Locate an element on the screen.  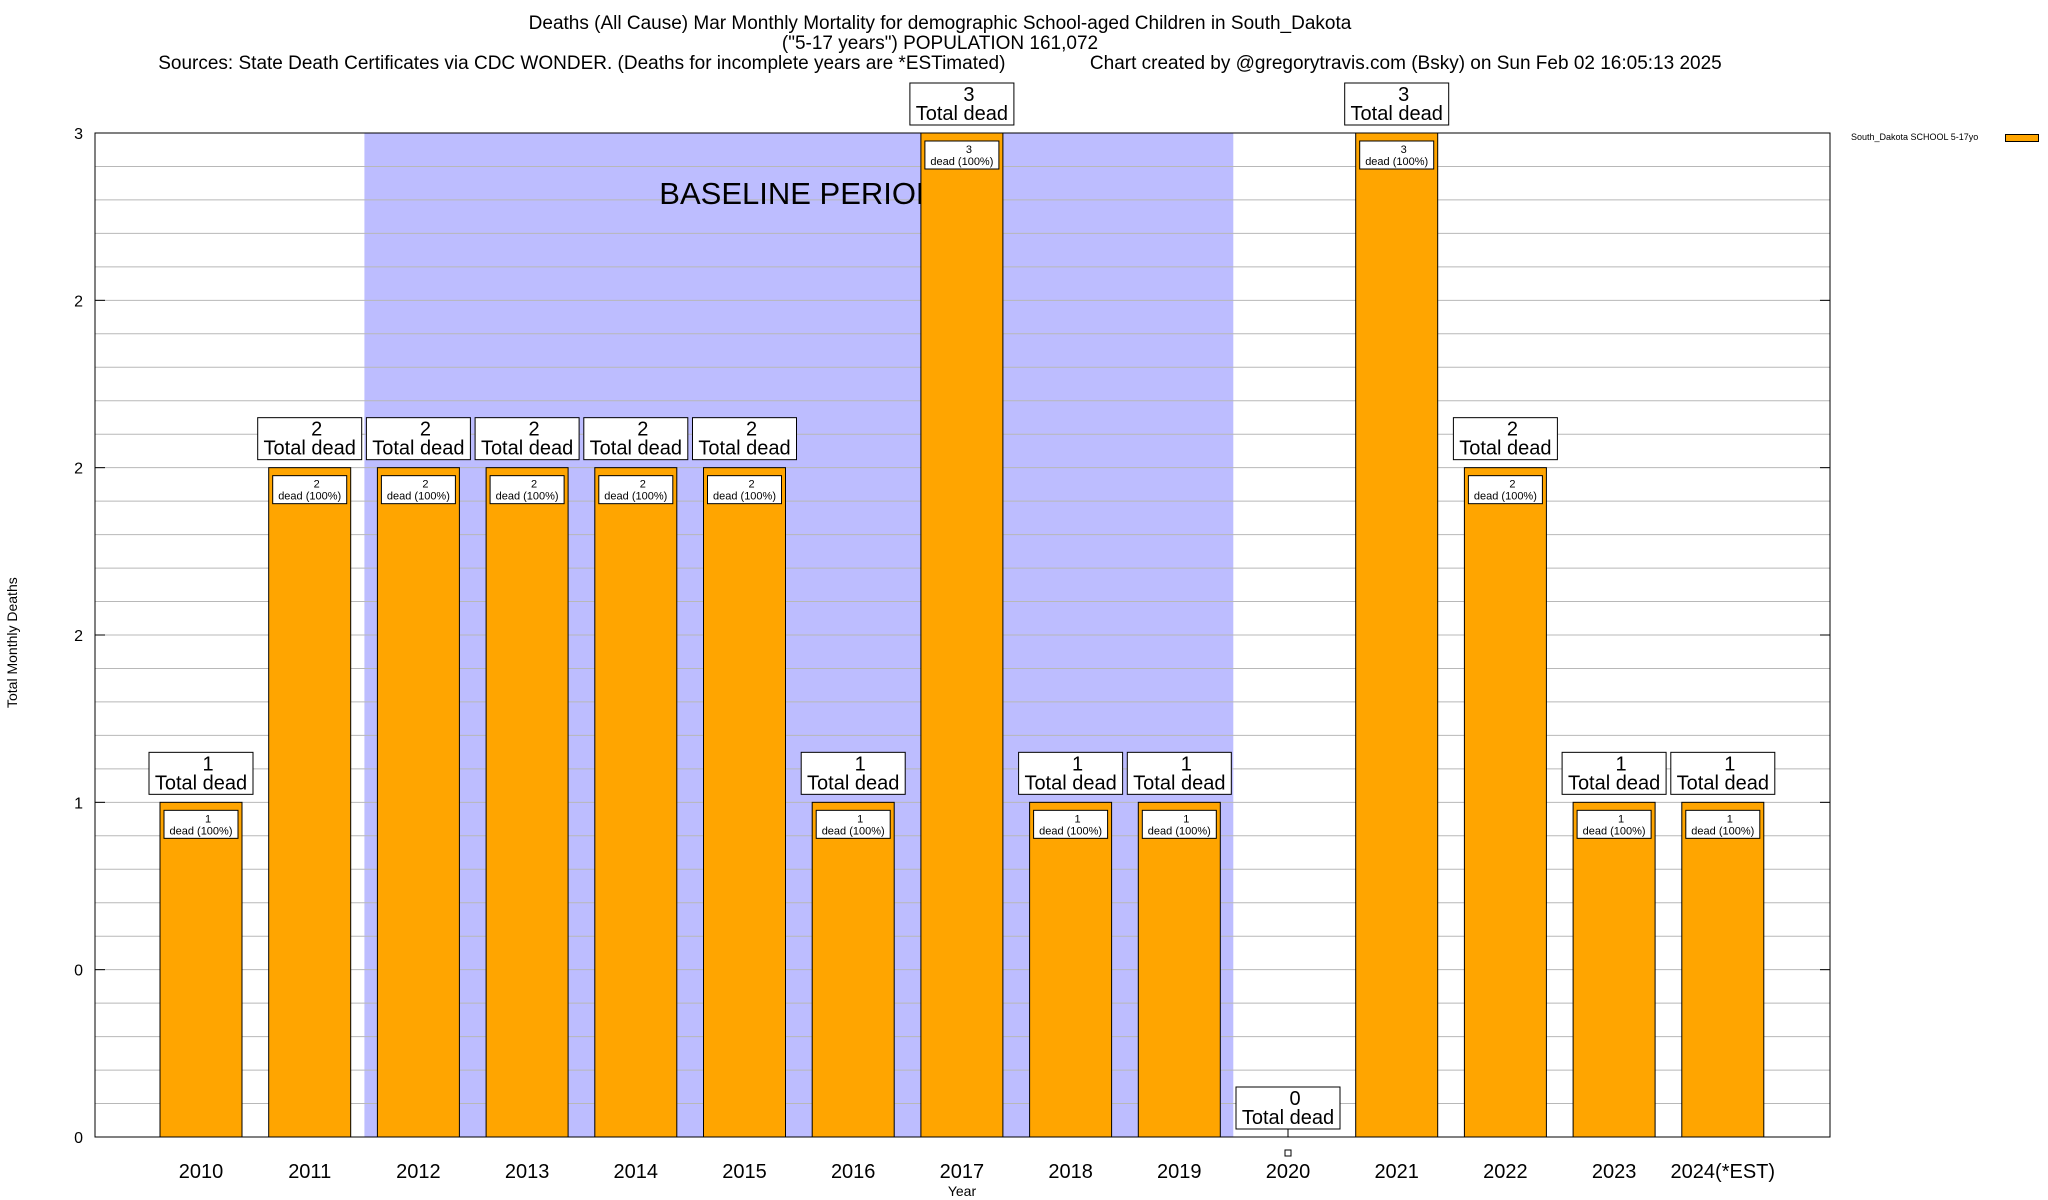
zero-marker is located at coordinates (1288, 1153).